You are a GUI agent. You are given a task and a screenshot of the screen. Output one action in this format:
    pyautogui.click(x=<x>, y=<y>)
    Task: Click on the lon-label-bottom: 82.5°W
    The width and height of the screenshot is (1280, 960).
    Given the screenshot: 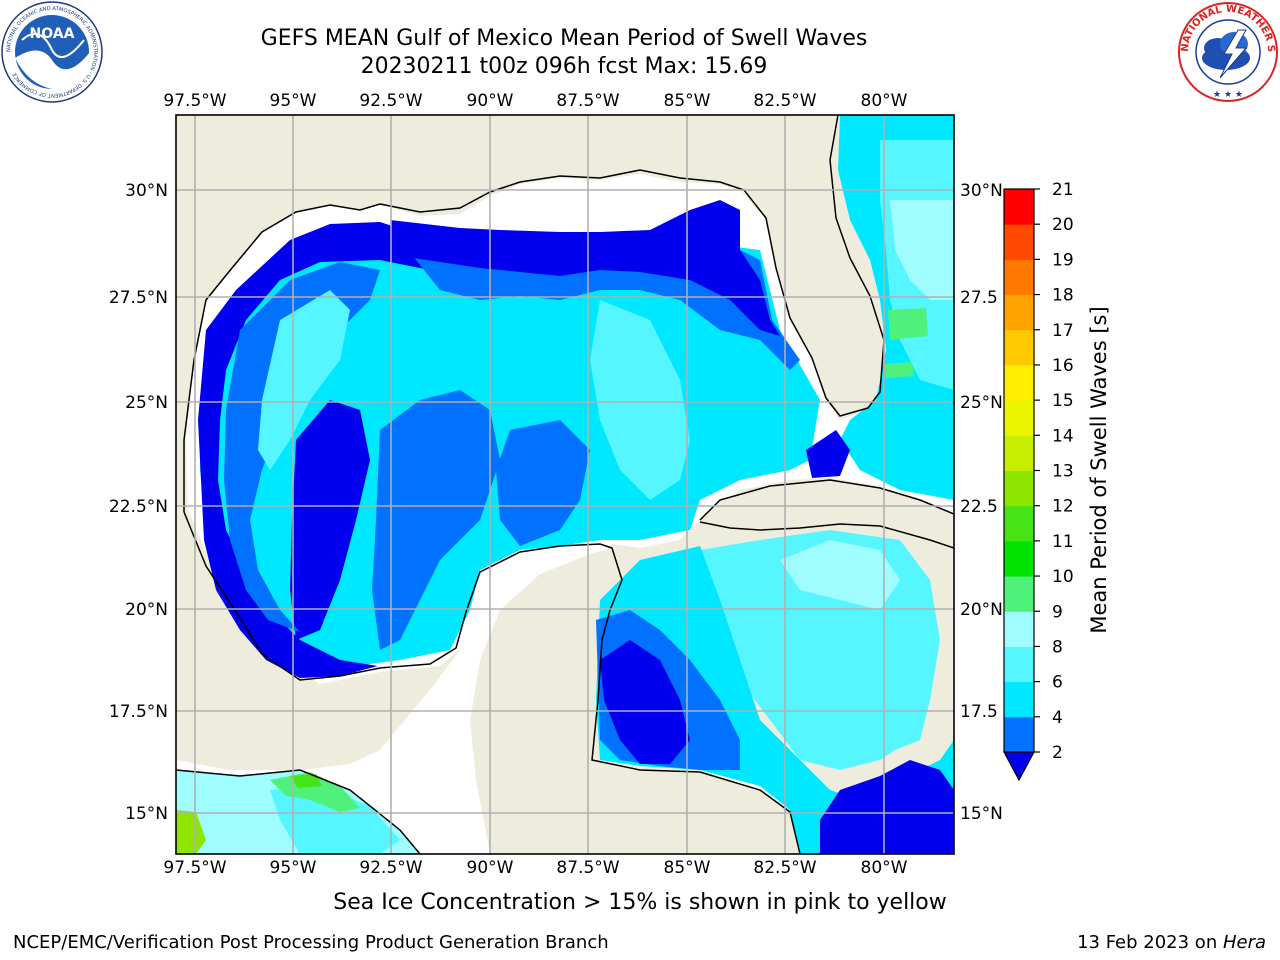 What is the action you would take?
    pyautogui.click(x=784, y=868)
    